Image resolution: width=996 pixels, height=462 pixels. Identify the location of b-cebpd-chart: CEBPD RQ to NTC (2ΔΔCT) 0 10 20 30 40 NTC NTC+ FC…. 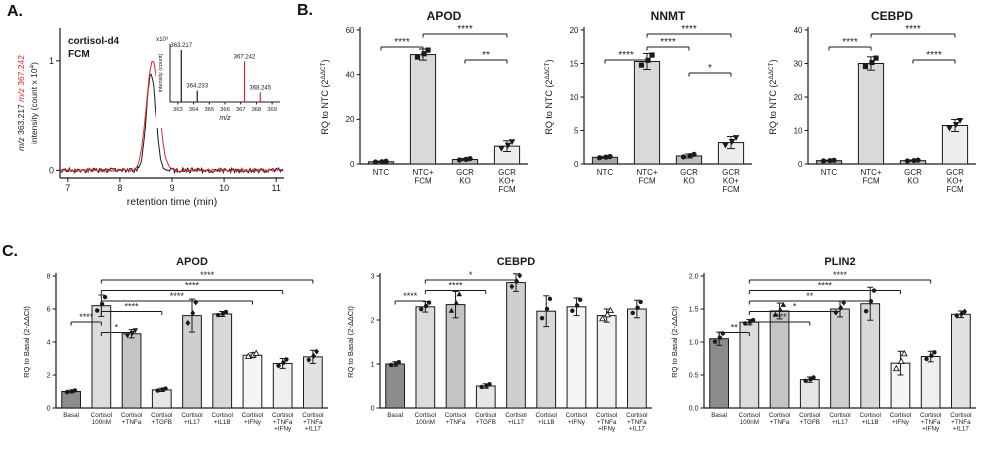
(873, 121).